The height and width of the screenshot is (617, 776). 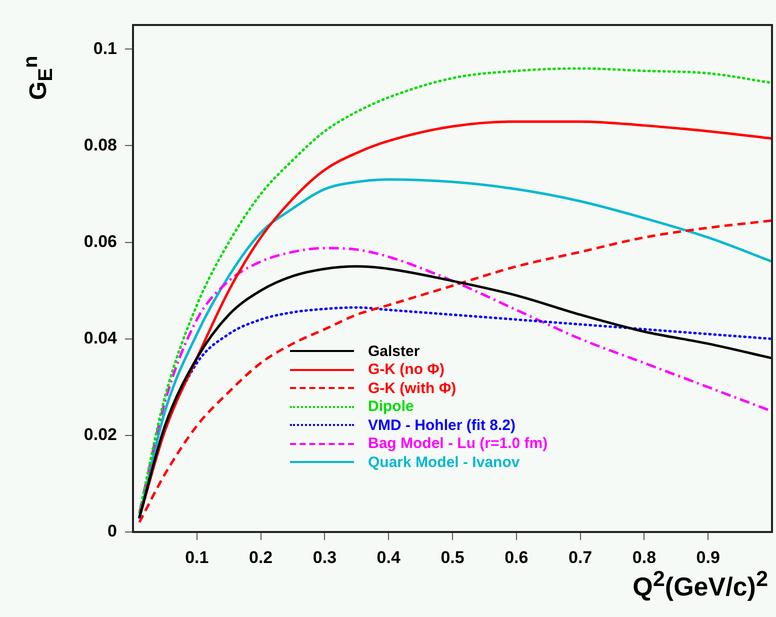 What do you see at coordinates (112, 531) in the screenshot?
I see `y-tick-label: 0` at bounding box center [112, 531].